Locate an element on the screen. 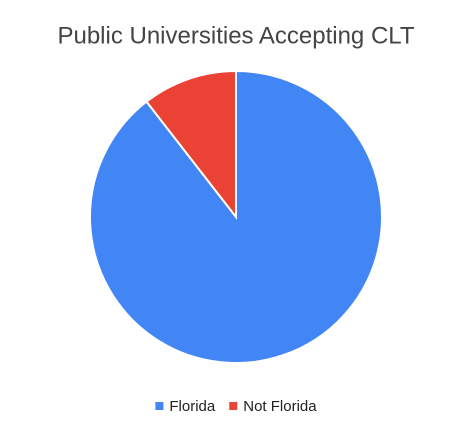 The width and height of the screenshot is (465, 433). pie-slice is located at coordinates (191, 144).